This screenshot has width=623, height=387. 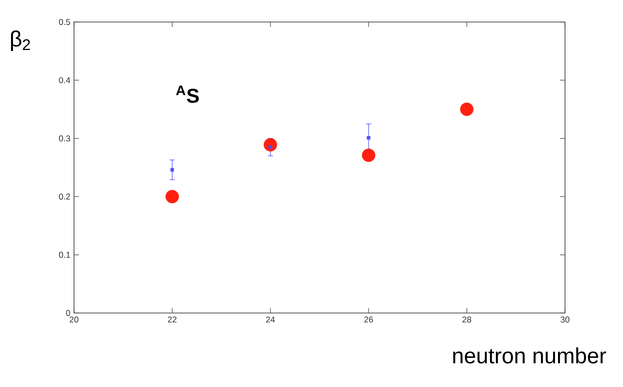 What do you see at coordinates (64, 197) in the screenshot?
I see `y-tick-label: 0.2` at bounding box center [64, 197].